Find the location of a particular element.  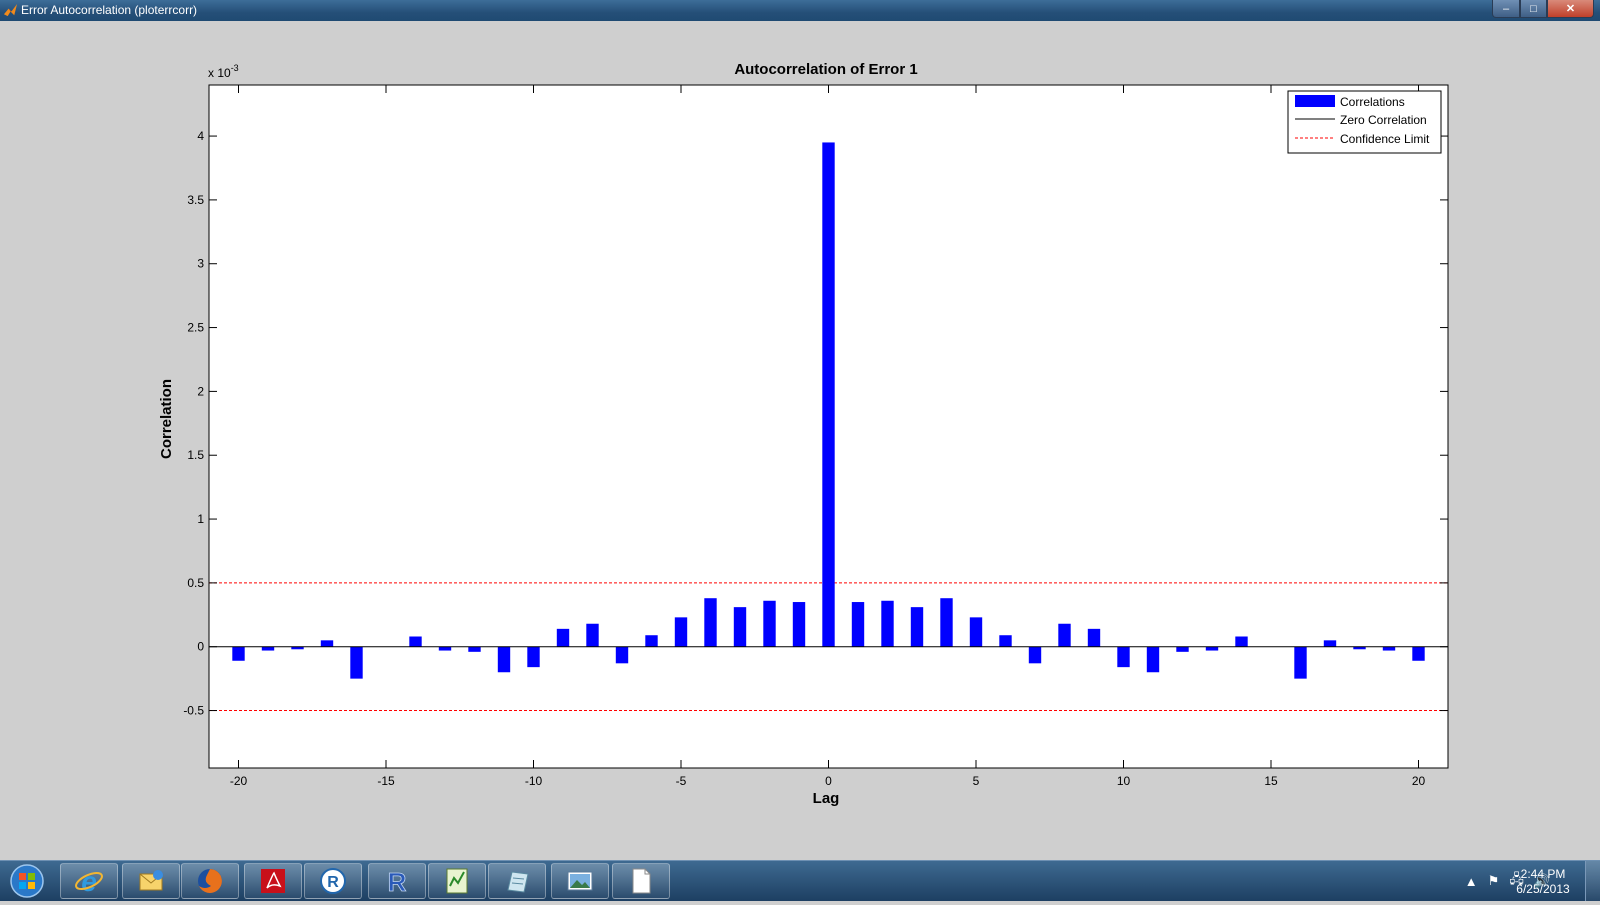

chart-title: Autocorrelation of Error 1 is located at coordinates (825, 69).